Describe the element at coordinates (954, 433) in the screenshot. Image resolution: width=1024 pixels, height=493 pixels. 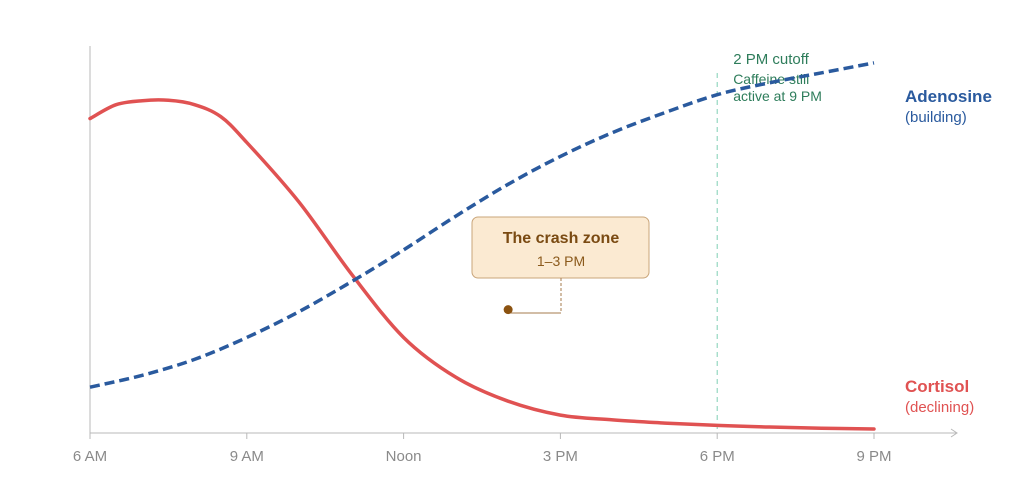
I see `x-axis-arrow` at that location.